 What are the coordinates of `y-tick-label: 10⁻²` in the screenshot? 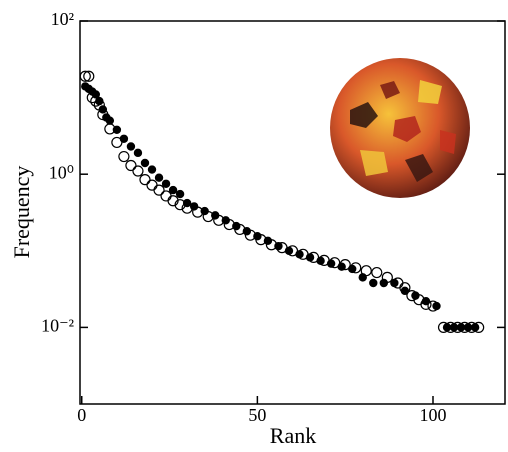 It's located at (57, 326).